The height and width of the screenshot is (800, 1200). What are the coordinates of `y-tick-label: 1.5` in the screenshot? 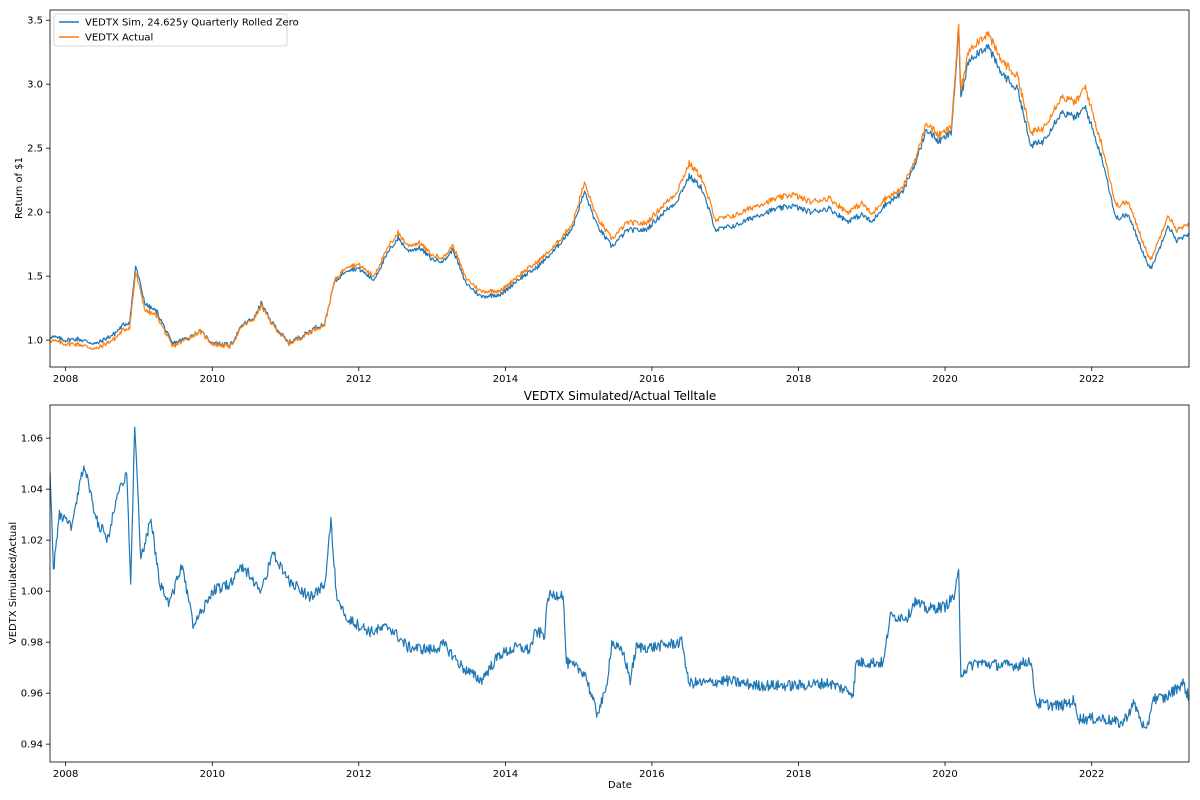 It's located at (35, 277).